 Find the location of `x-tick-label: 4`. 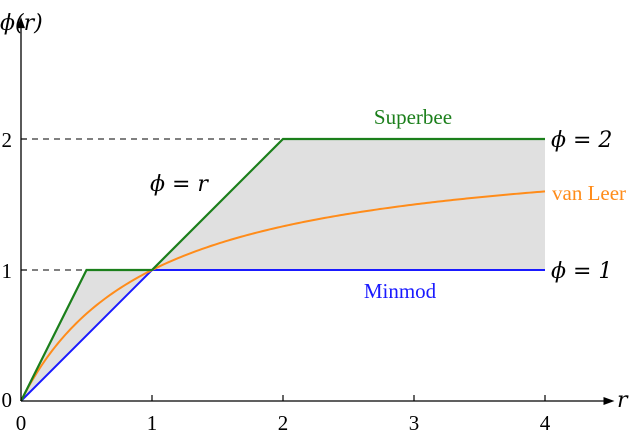

x-tick-label: 4 is located at coordinates (545, 423).